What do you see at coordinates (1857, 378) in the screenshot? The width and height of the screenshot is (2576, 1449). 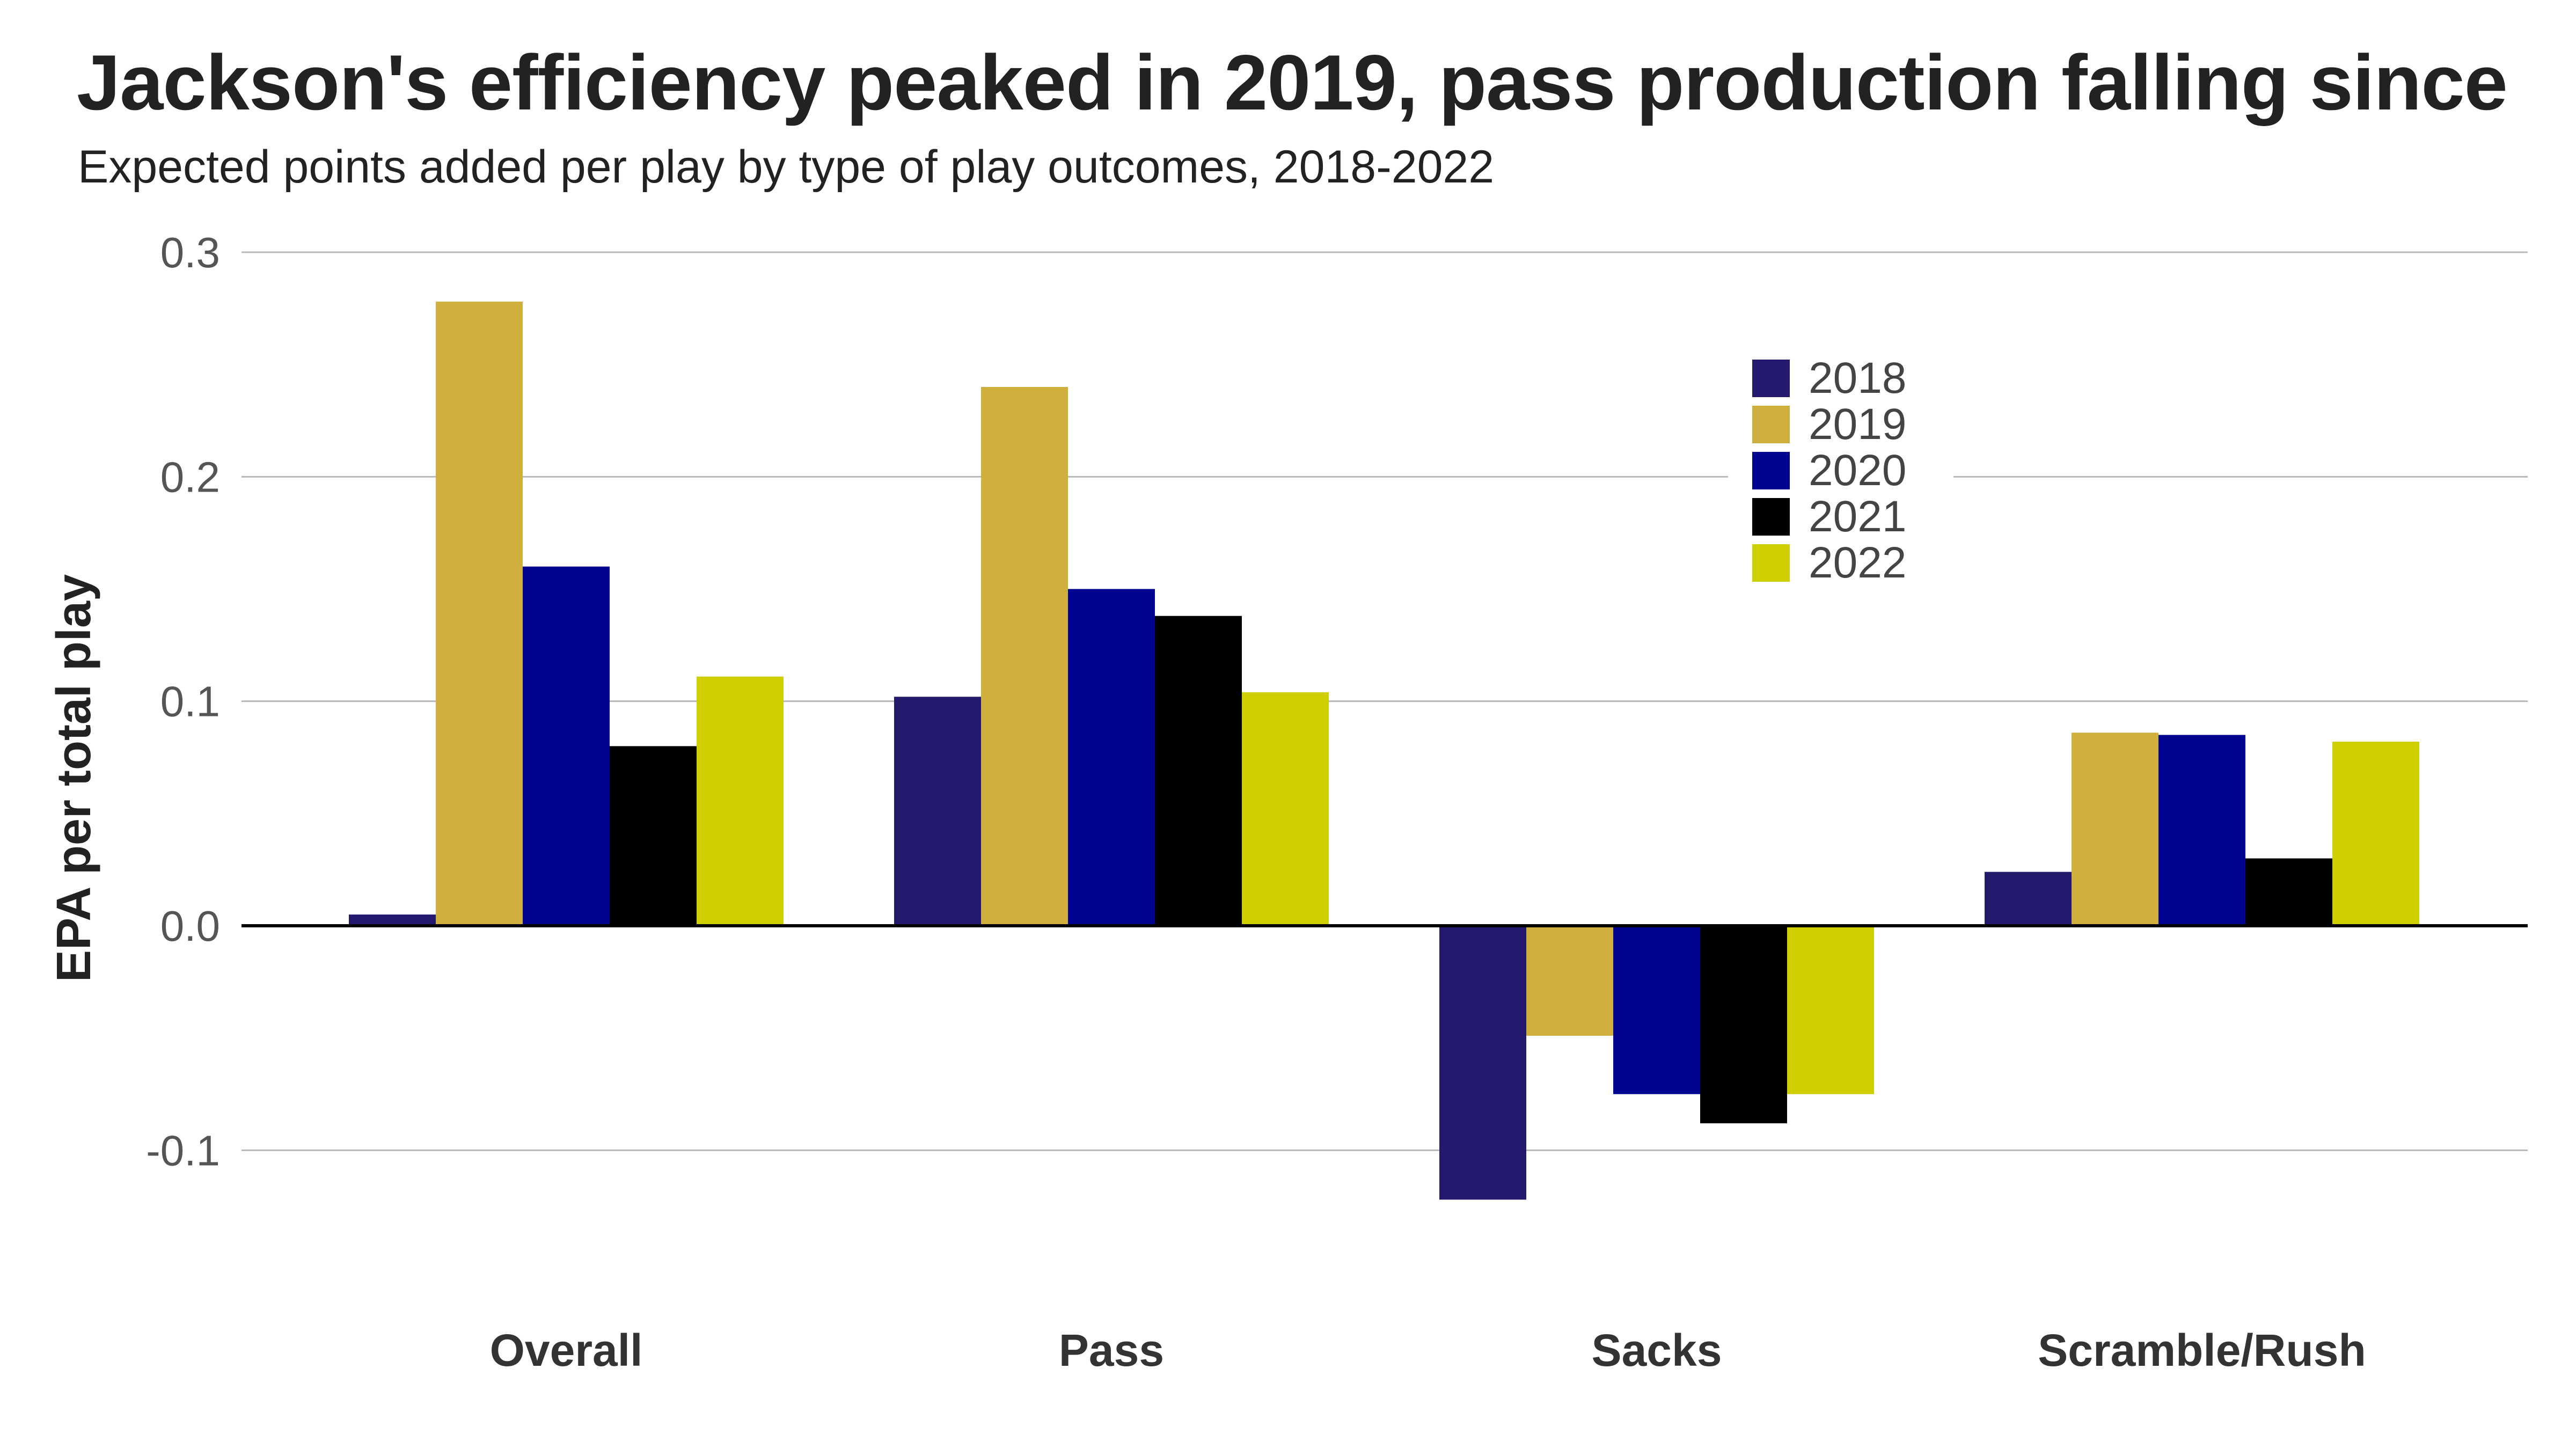 I see `legend-label: 2018` at bounding box center [1857, 378].